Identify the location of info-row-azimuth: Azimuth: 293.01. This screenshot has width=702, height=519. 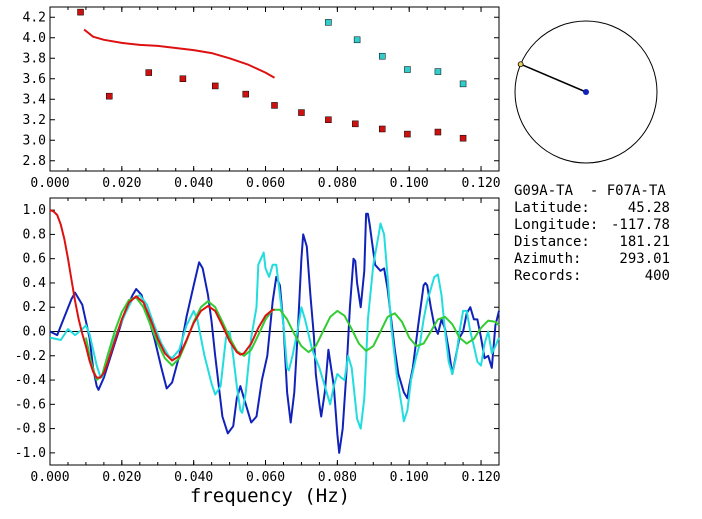
(607, 259).